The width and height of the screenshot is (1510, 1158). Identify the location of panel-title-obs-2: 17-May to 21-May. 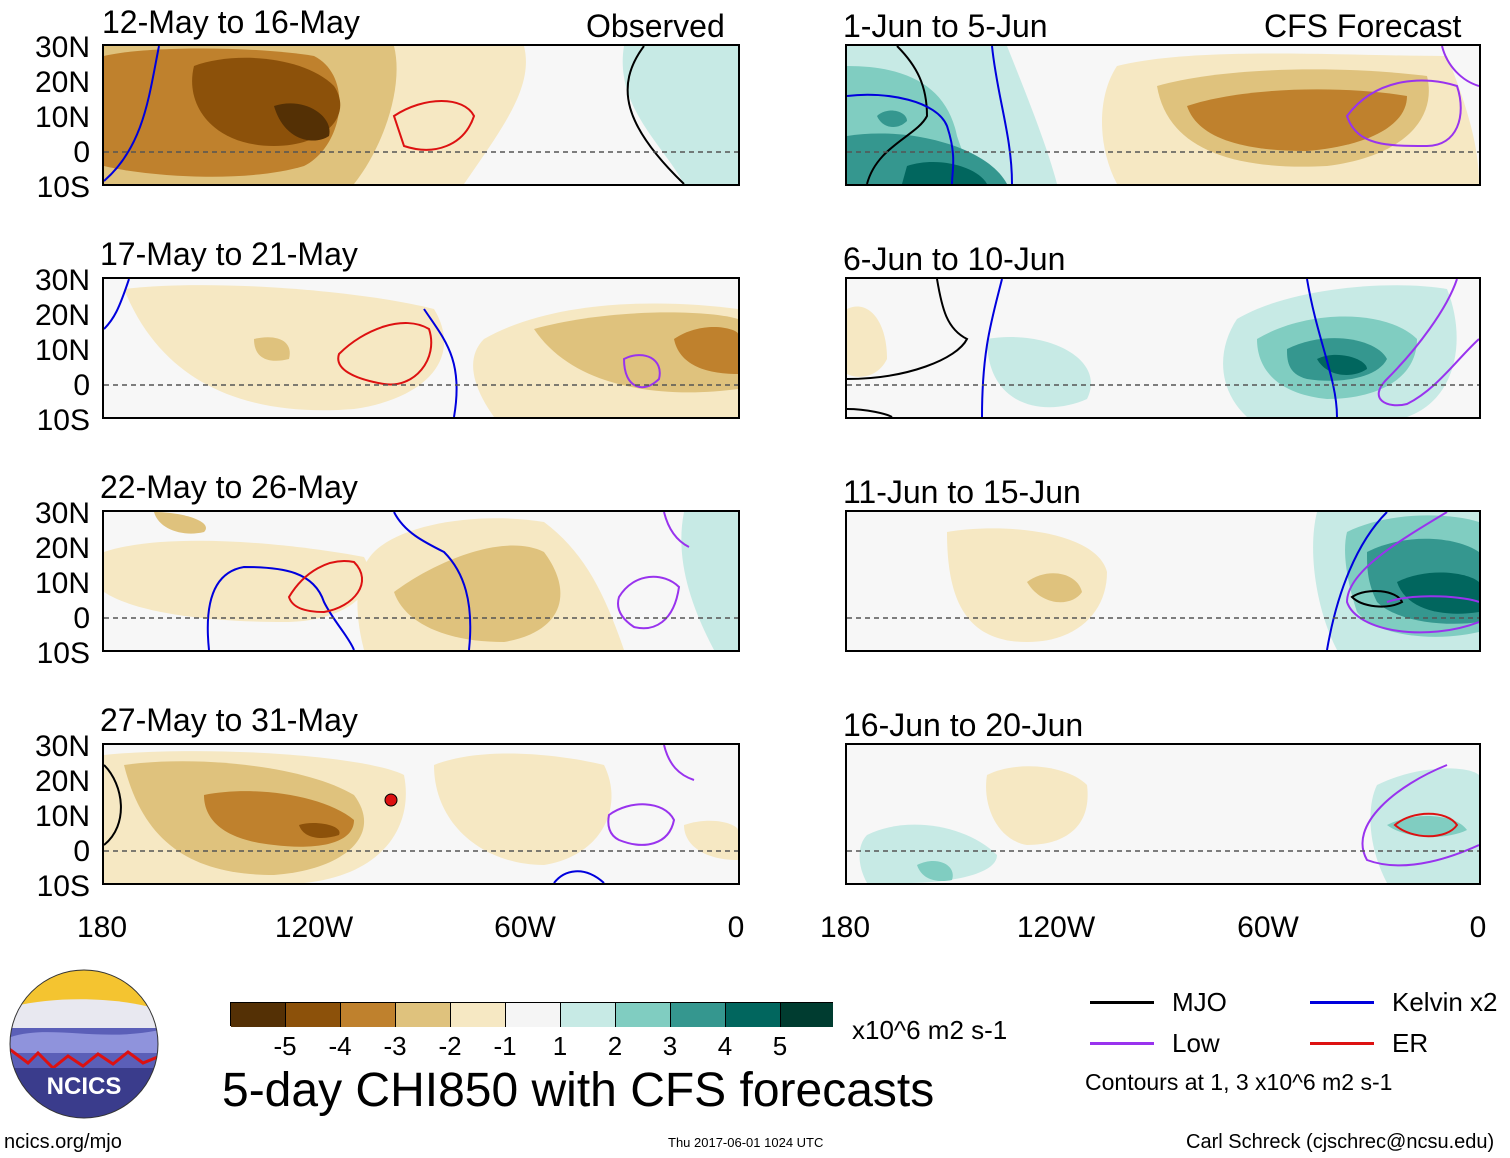
(229, 254).